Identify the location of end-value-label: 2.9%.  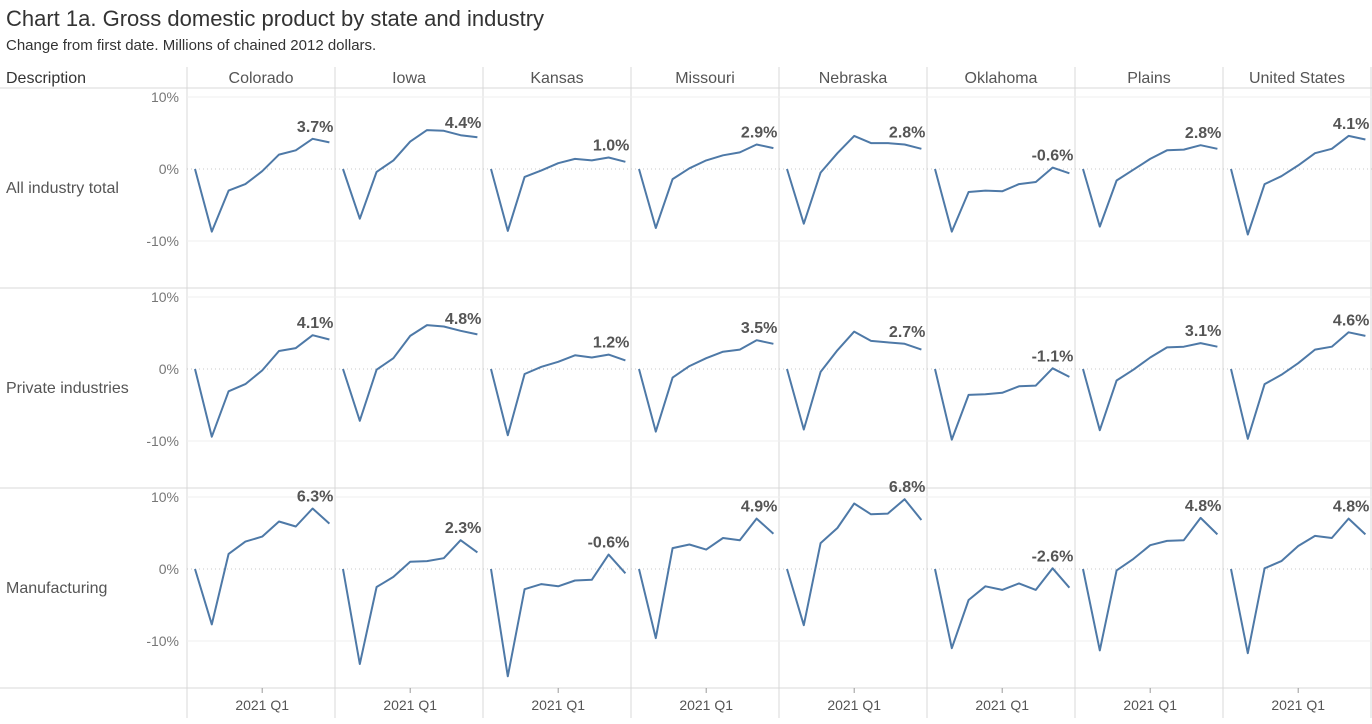
(759, 133).